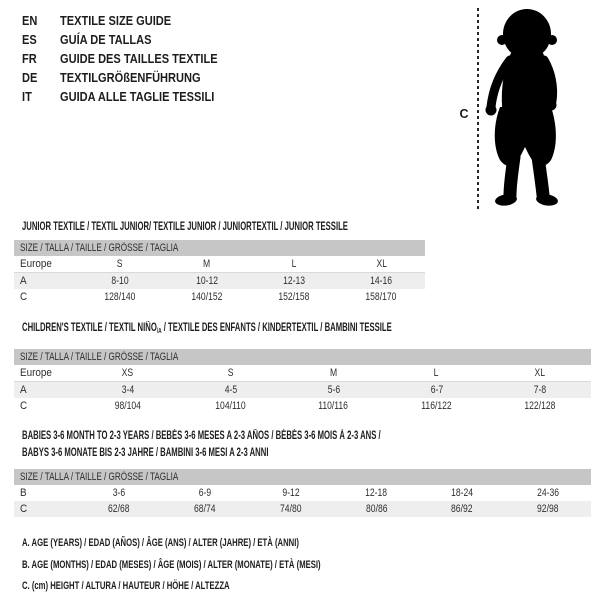 This screenshot has height=600, width=600. I want to click on age-value: 5-6, so click(333, 390).